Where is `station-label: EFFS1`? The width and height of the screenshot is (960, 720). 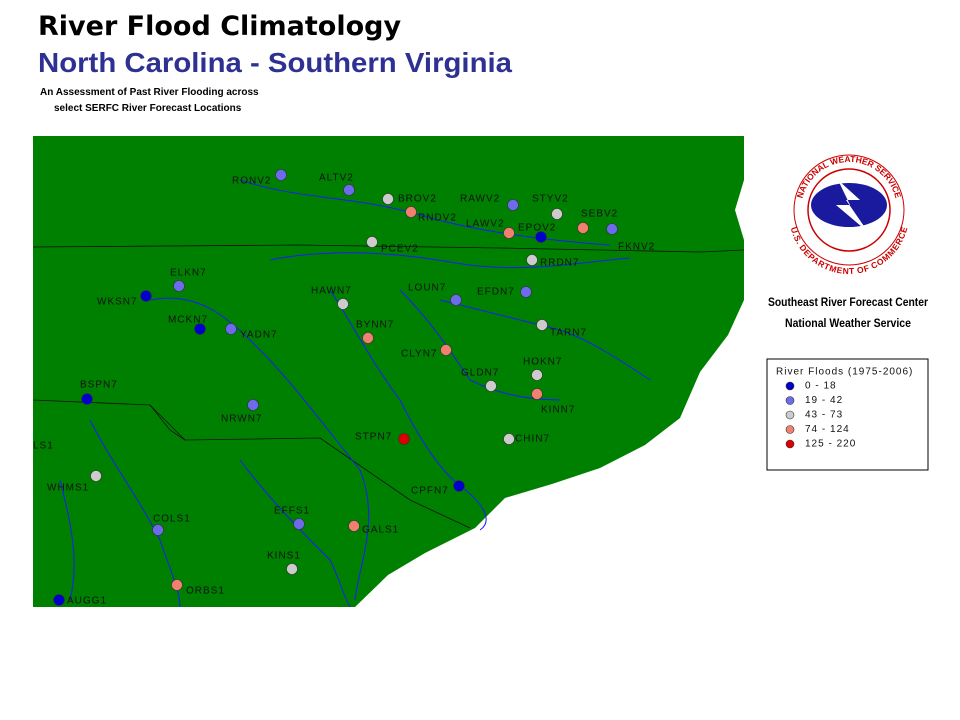 station-label: EFFS1 is located at coordinates (292, 511).